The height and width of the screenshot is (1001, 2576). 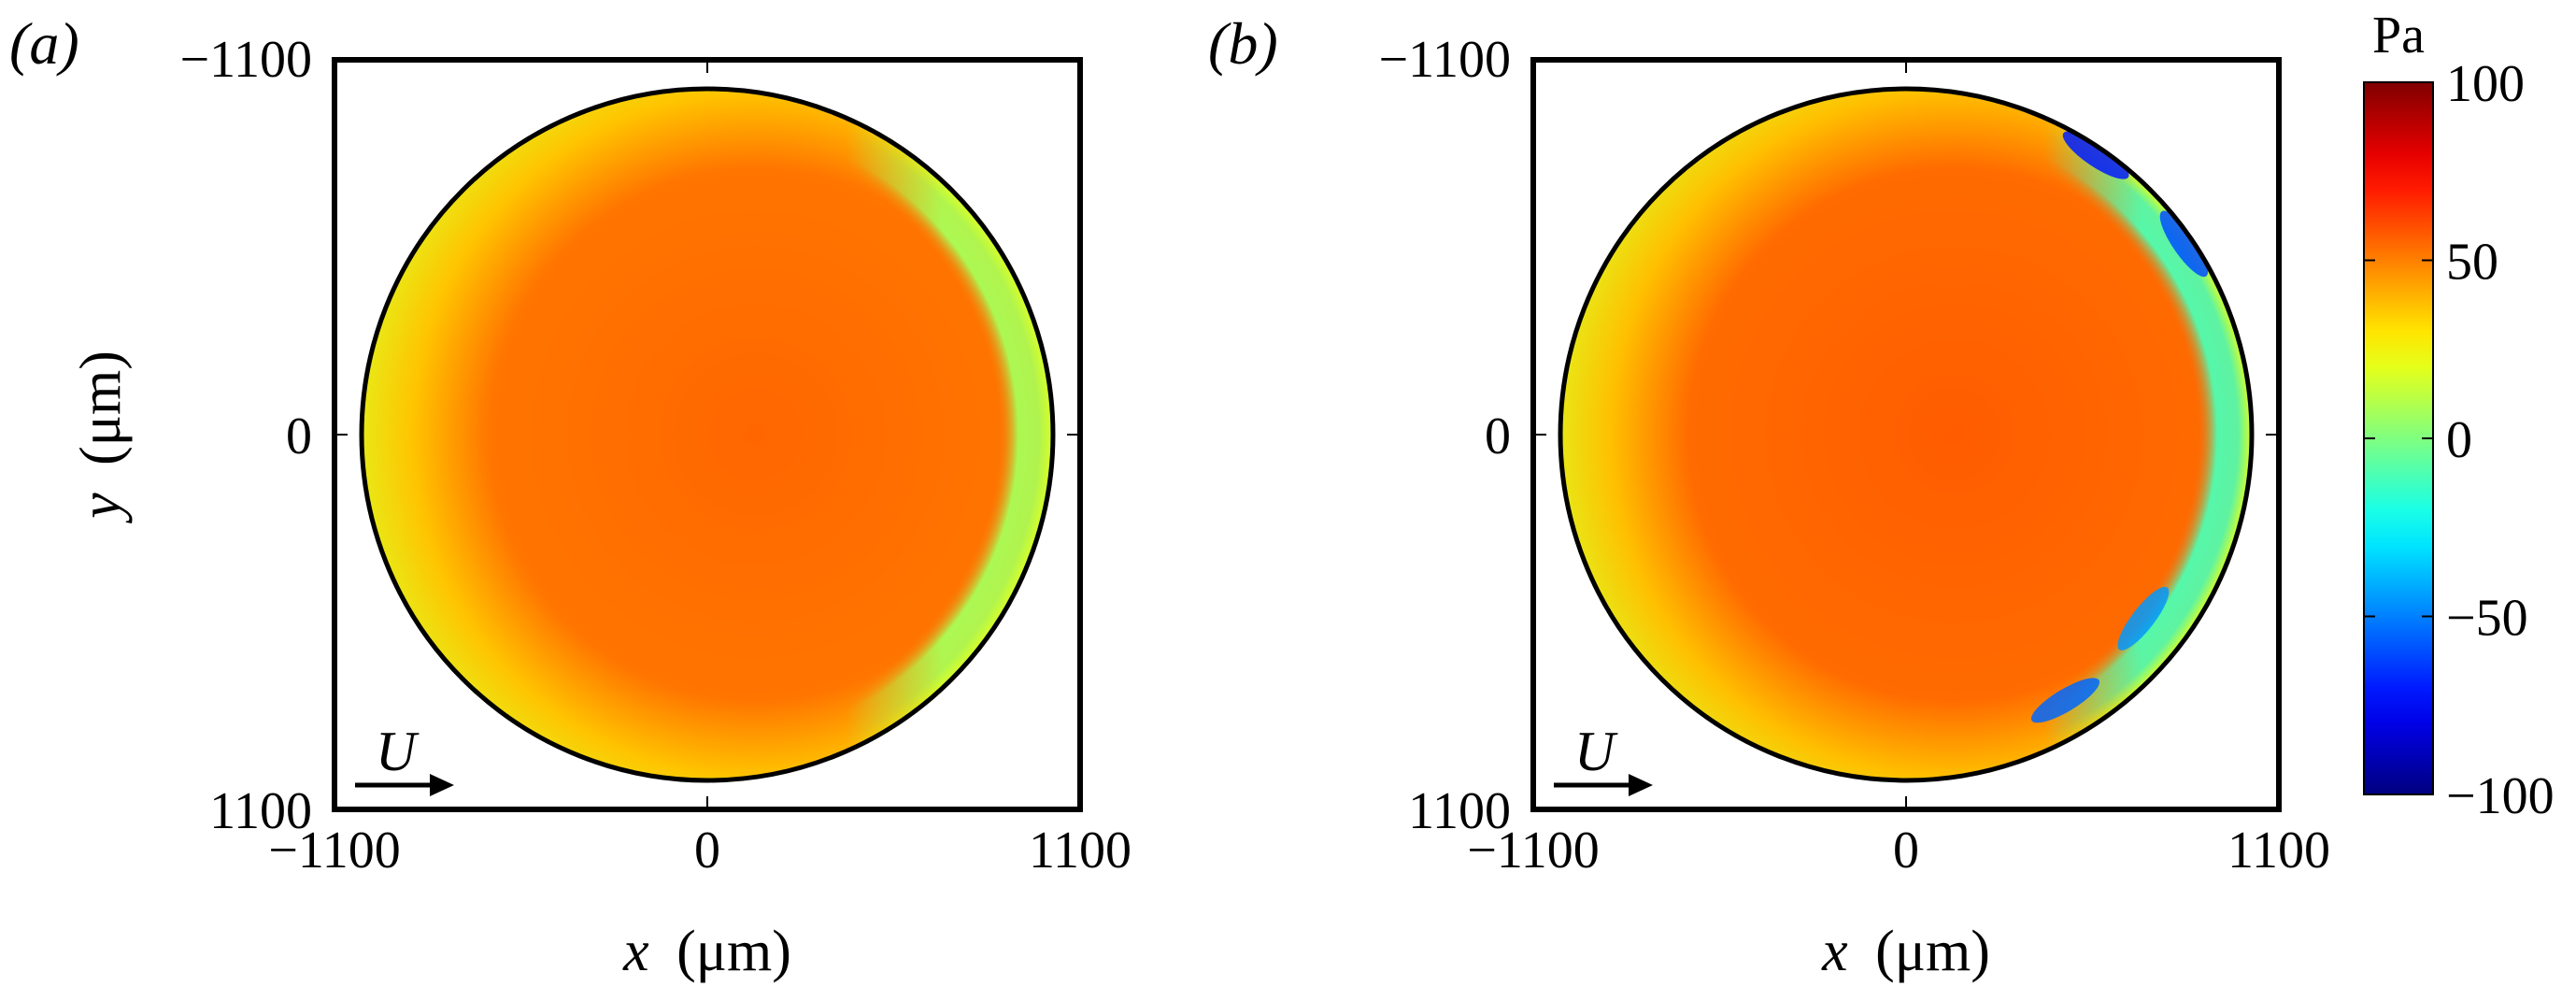 I want to click on y-tick-label-a: 0, so click(x=299, y=437).